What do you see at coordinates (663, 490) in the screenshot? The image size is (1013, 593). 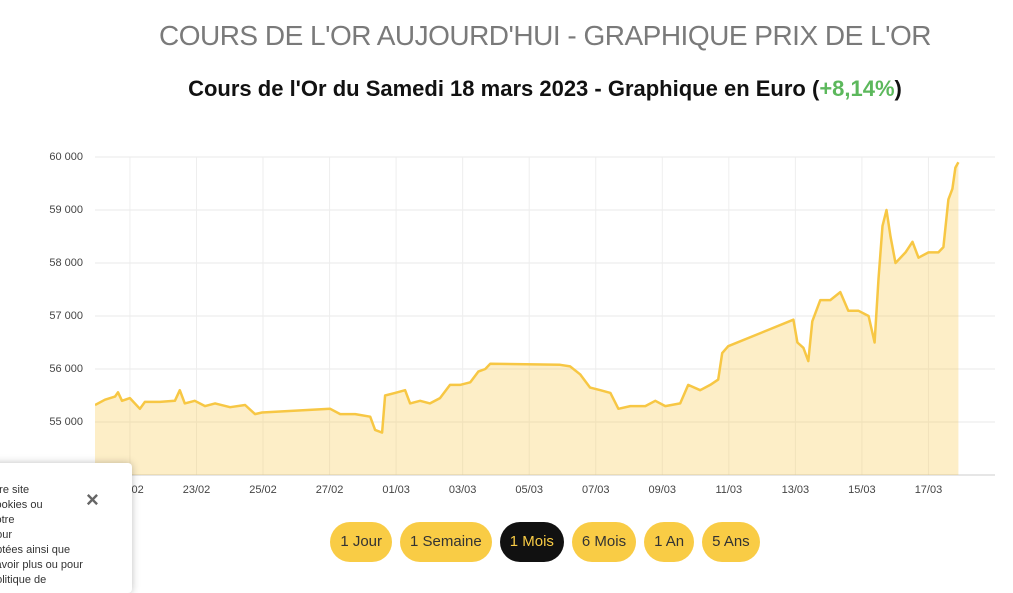 I see `x-tick-label: 09/03` at bounding box center [663, 490].